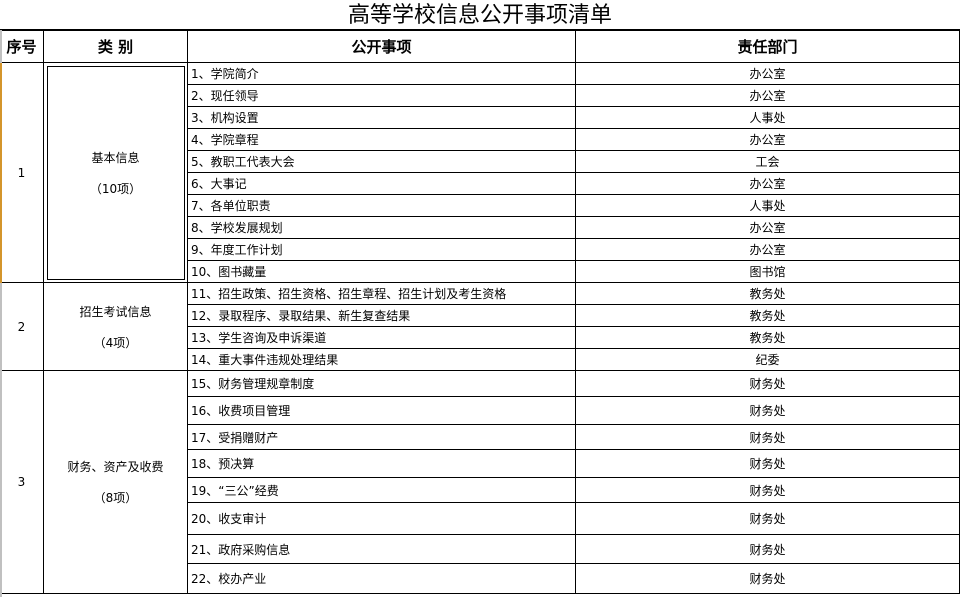 The width and height of the screenshot is (962, 597). Describe the element at coordinates (382, 437) in the screenshot. I see `item-cell: 17、受捐赠财产` at that location.